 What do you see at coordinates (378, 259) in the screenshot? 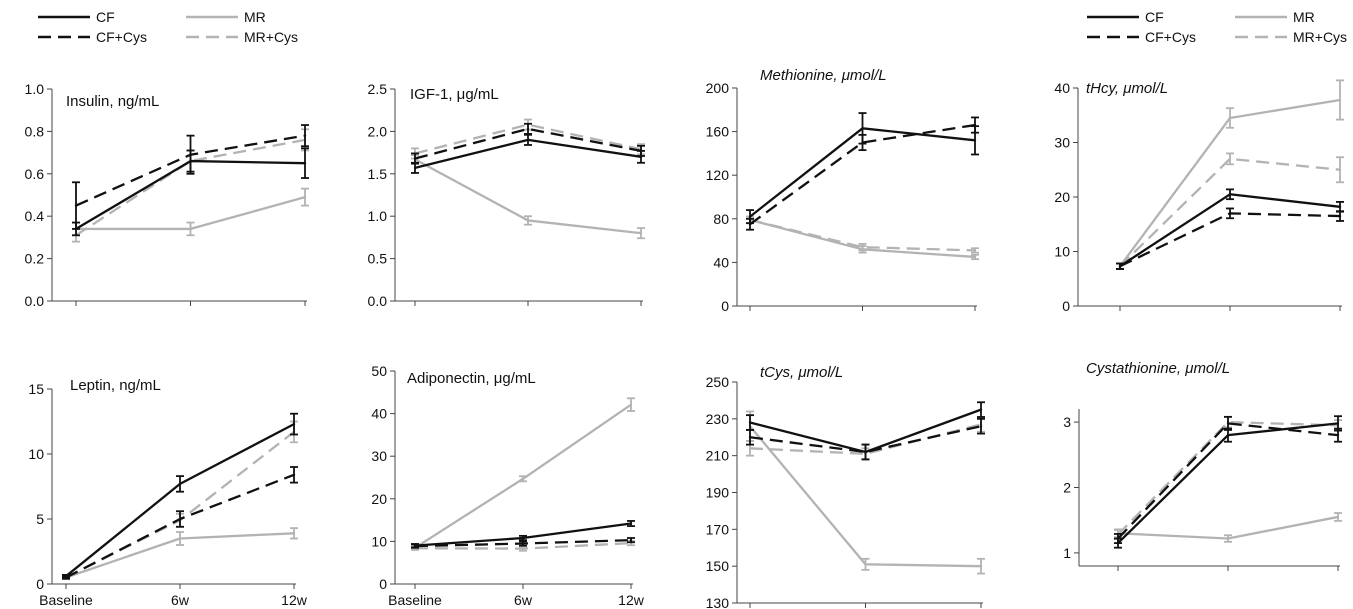
I see `y-tick-label: 0.5` at bounding box center [378, 259].